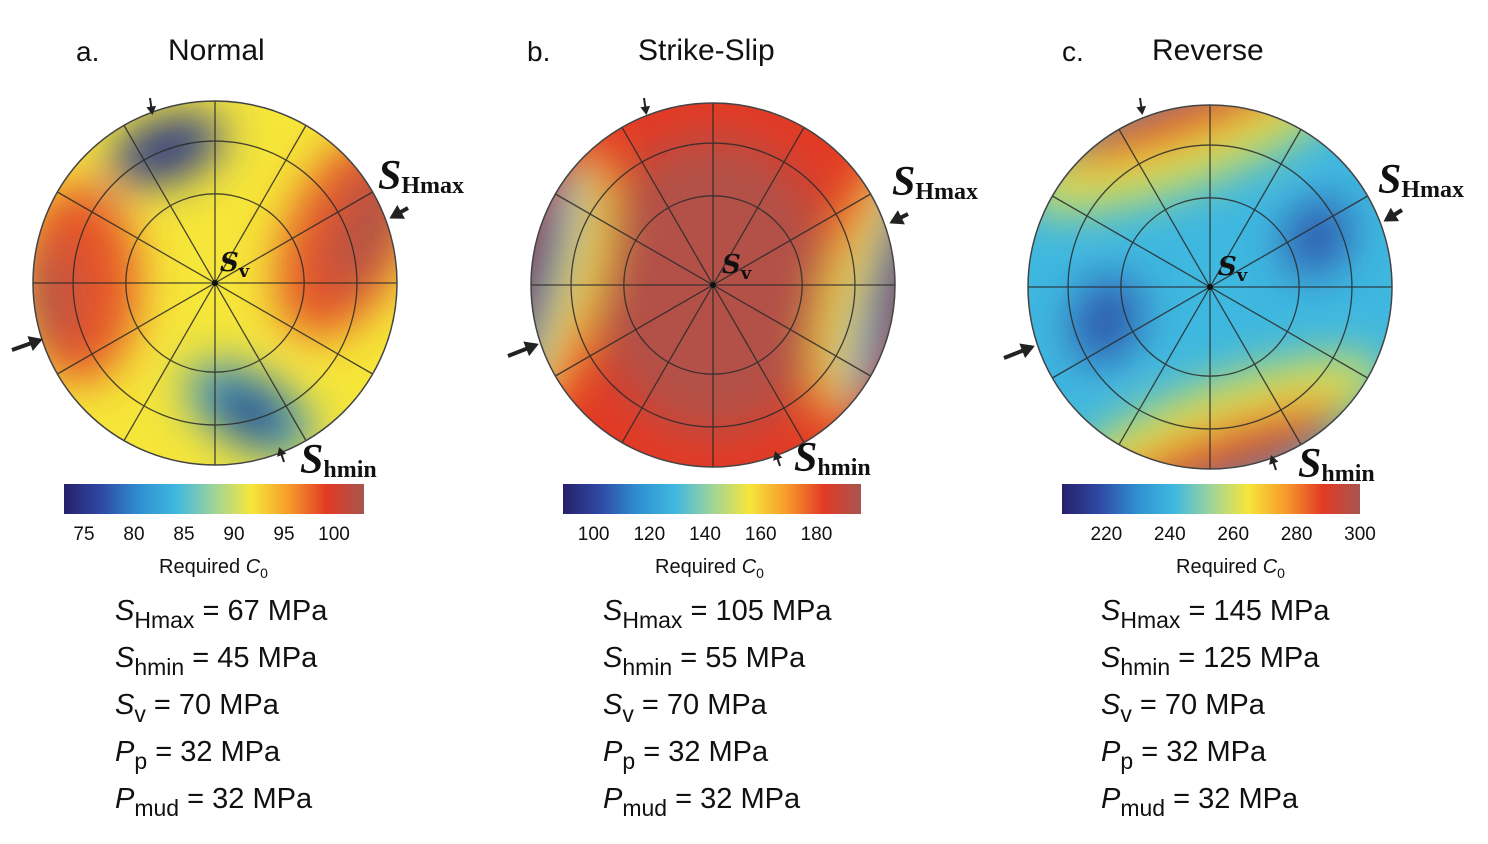  What do you see at coordinates (1208, 50) in the screenshot?
I see `panel-title: Reverse` at bounding box center [1208, 50].